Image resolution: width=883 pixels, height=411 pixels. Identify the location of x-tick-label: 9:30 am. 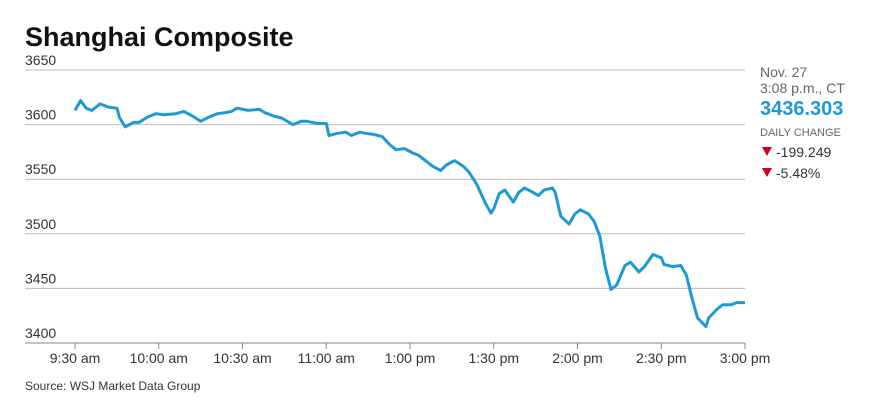
(75, 358).